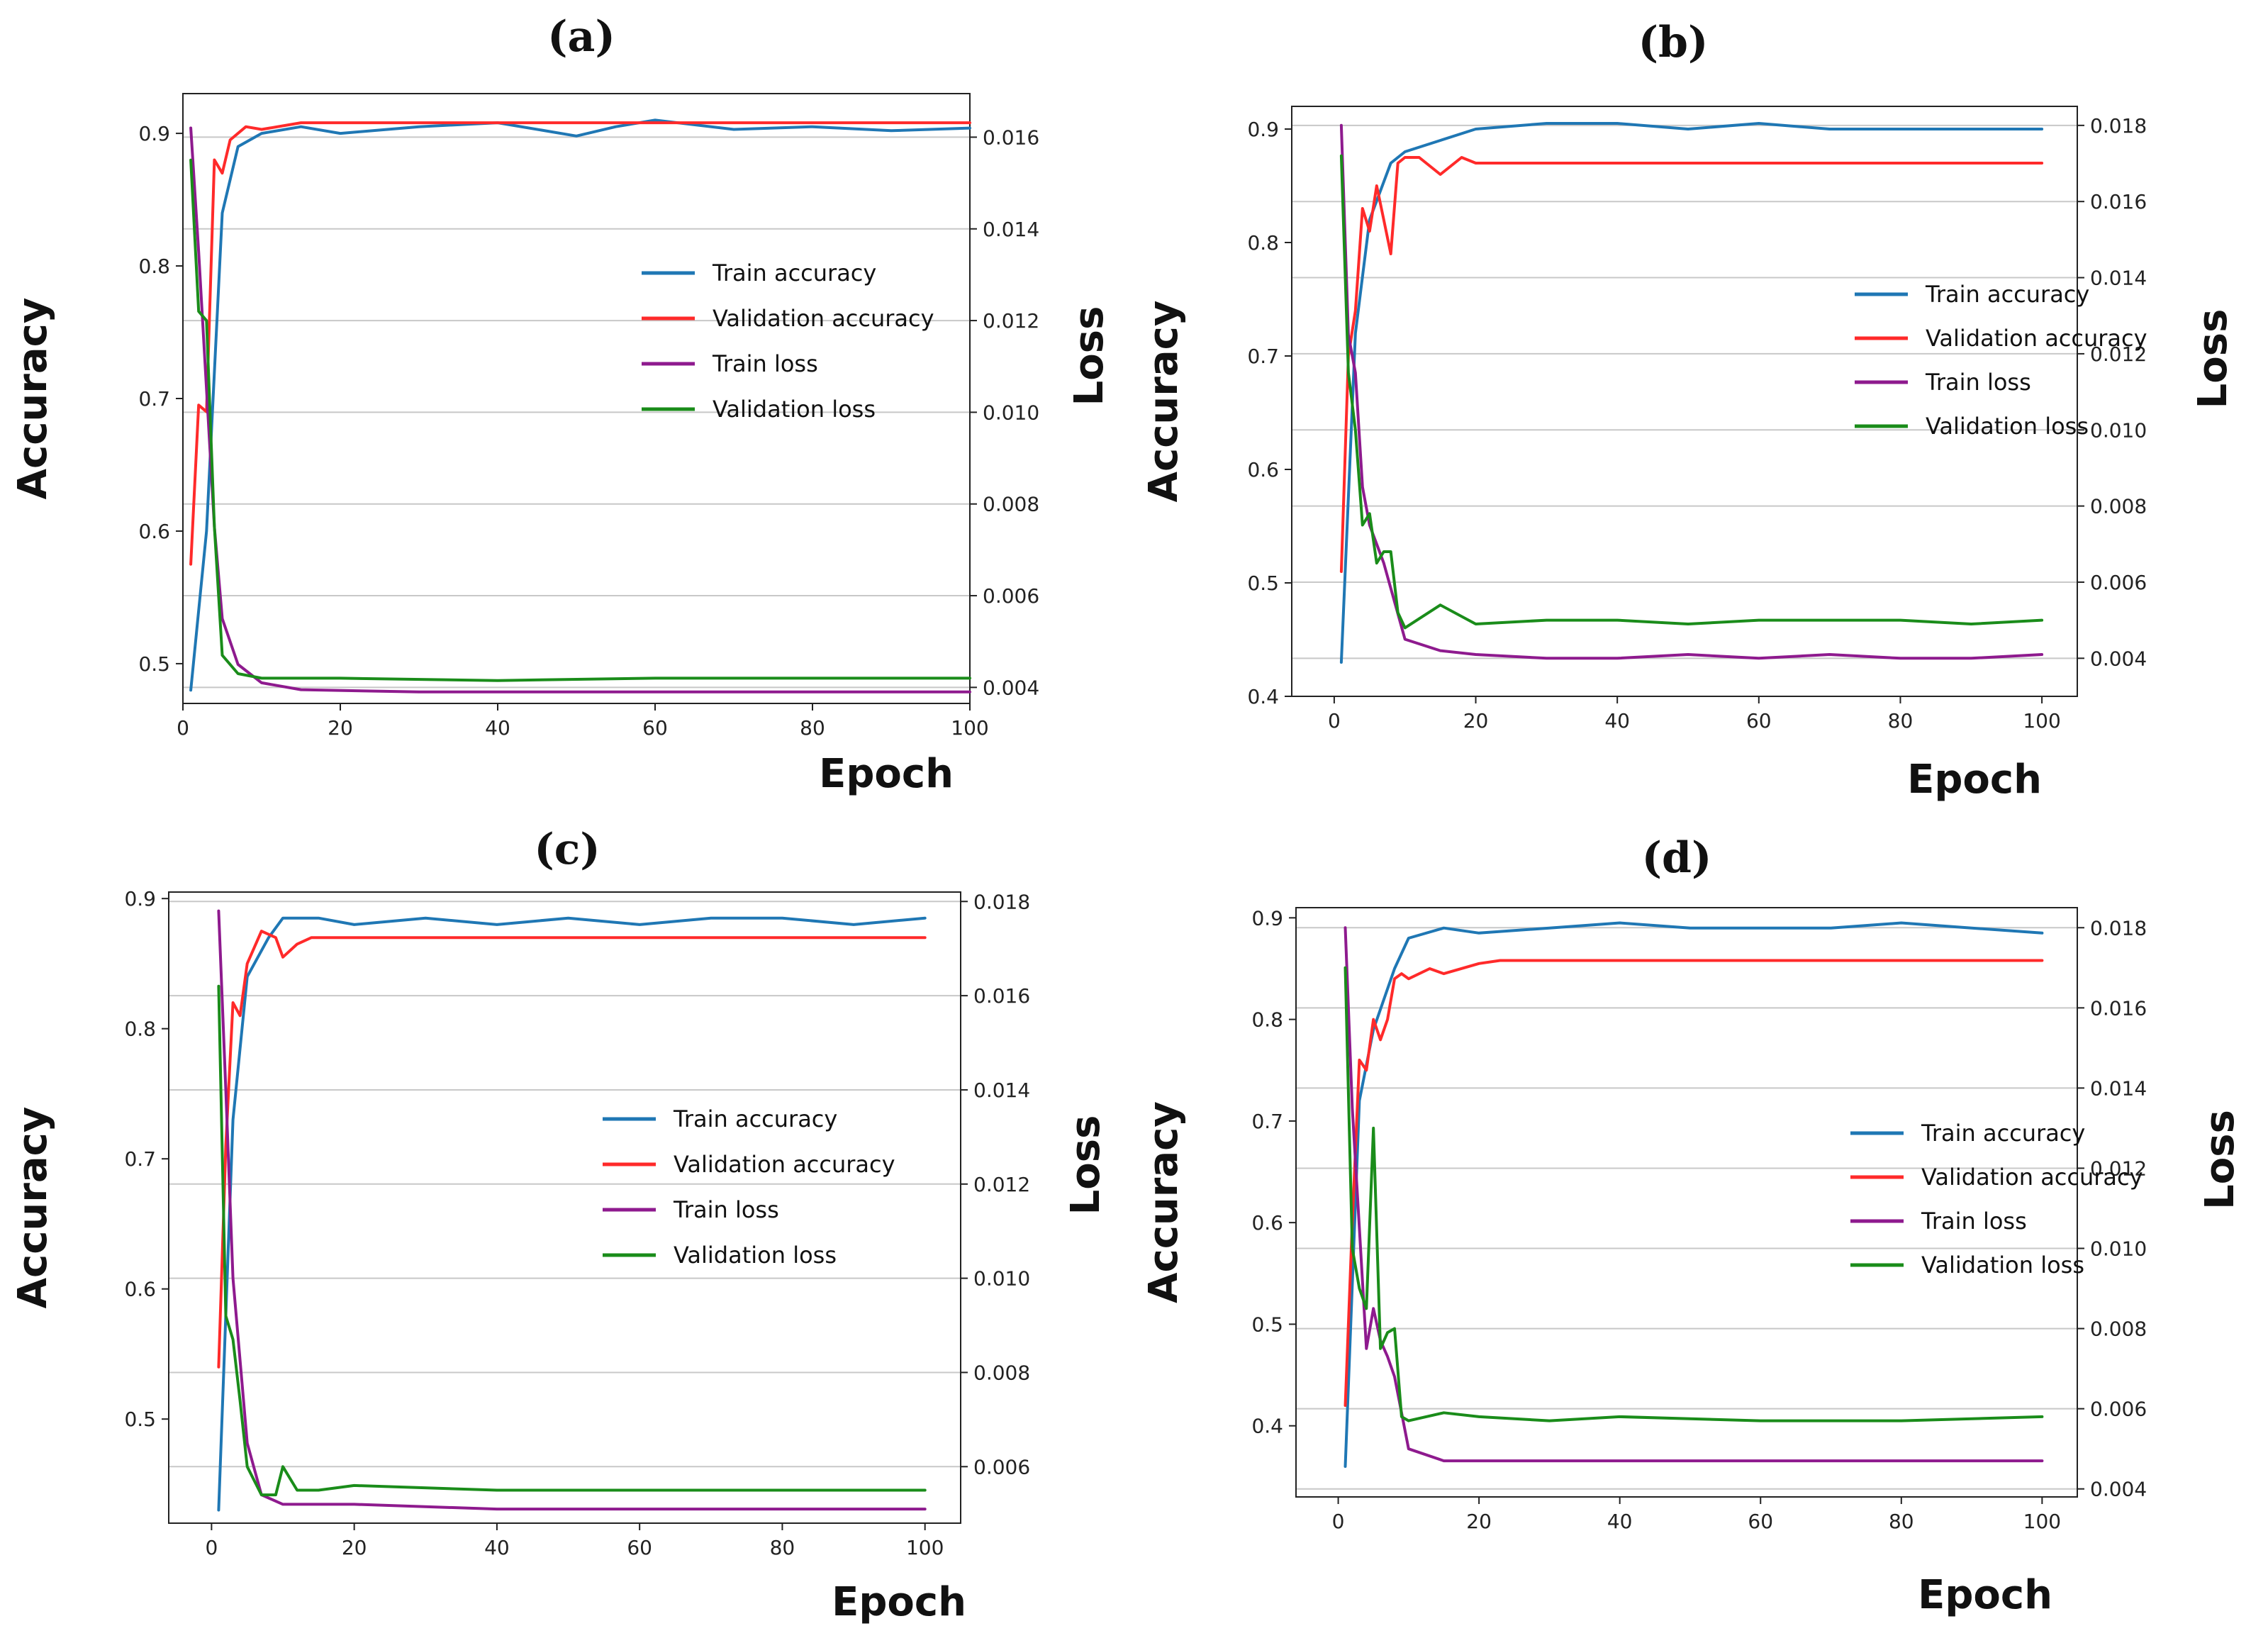  I want to click on panel-label: (c), so click(567, 849).